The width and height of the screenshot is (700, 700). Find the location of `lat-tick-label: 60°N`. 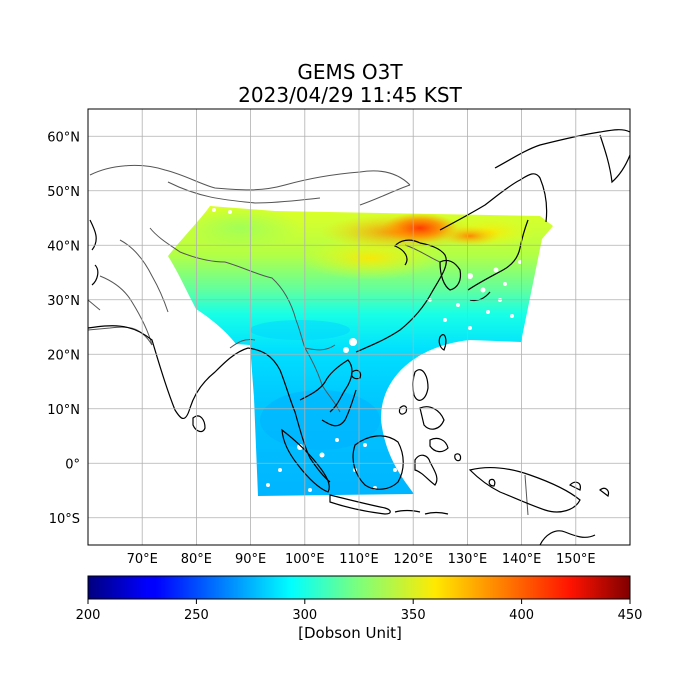

lat-tick-label: 60°N is located at coordinates (63, 137).